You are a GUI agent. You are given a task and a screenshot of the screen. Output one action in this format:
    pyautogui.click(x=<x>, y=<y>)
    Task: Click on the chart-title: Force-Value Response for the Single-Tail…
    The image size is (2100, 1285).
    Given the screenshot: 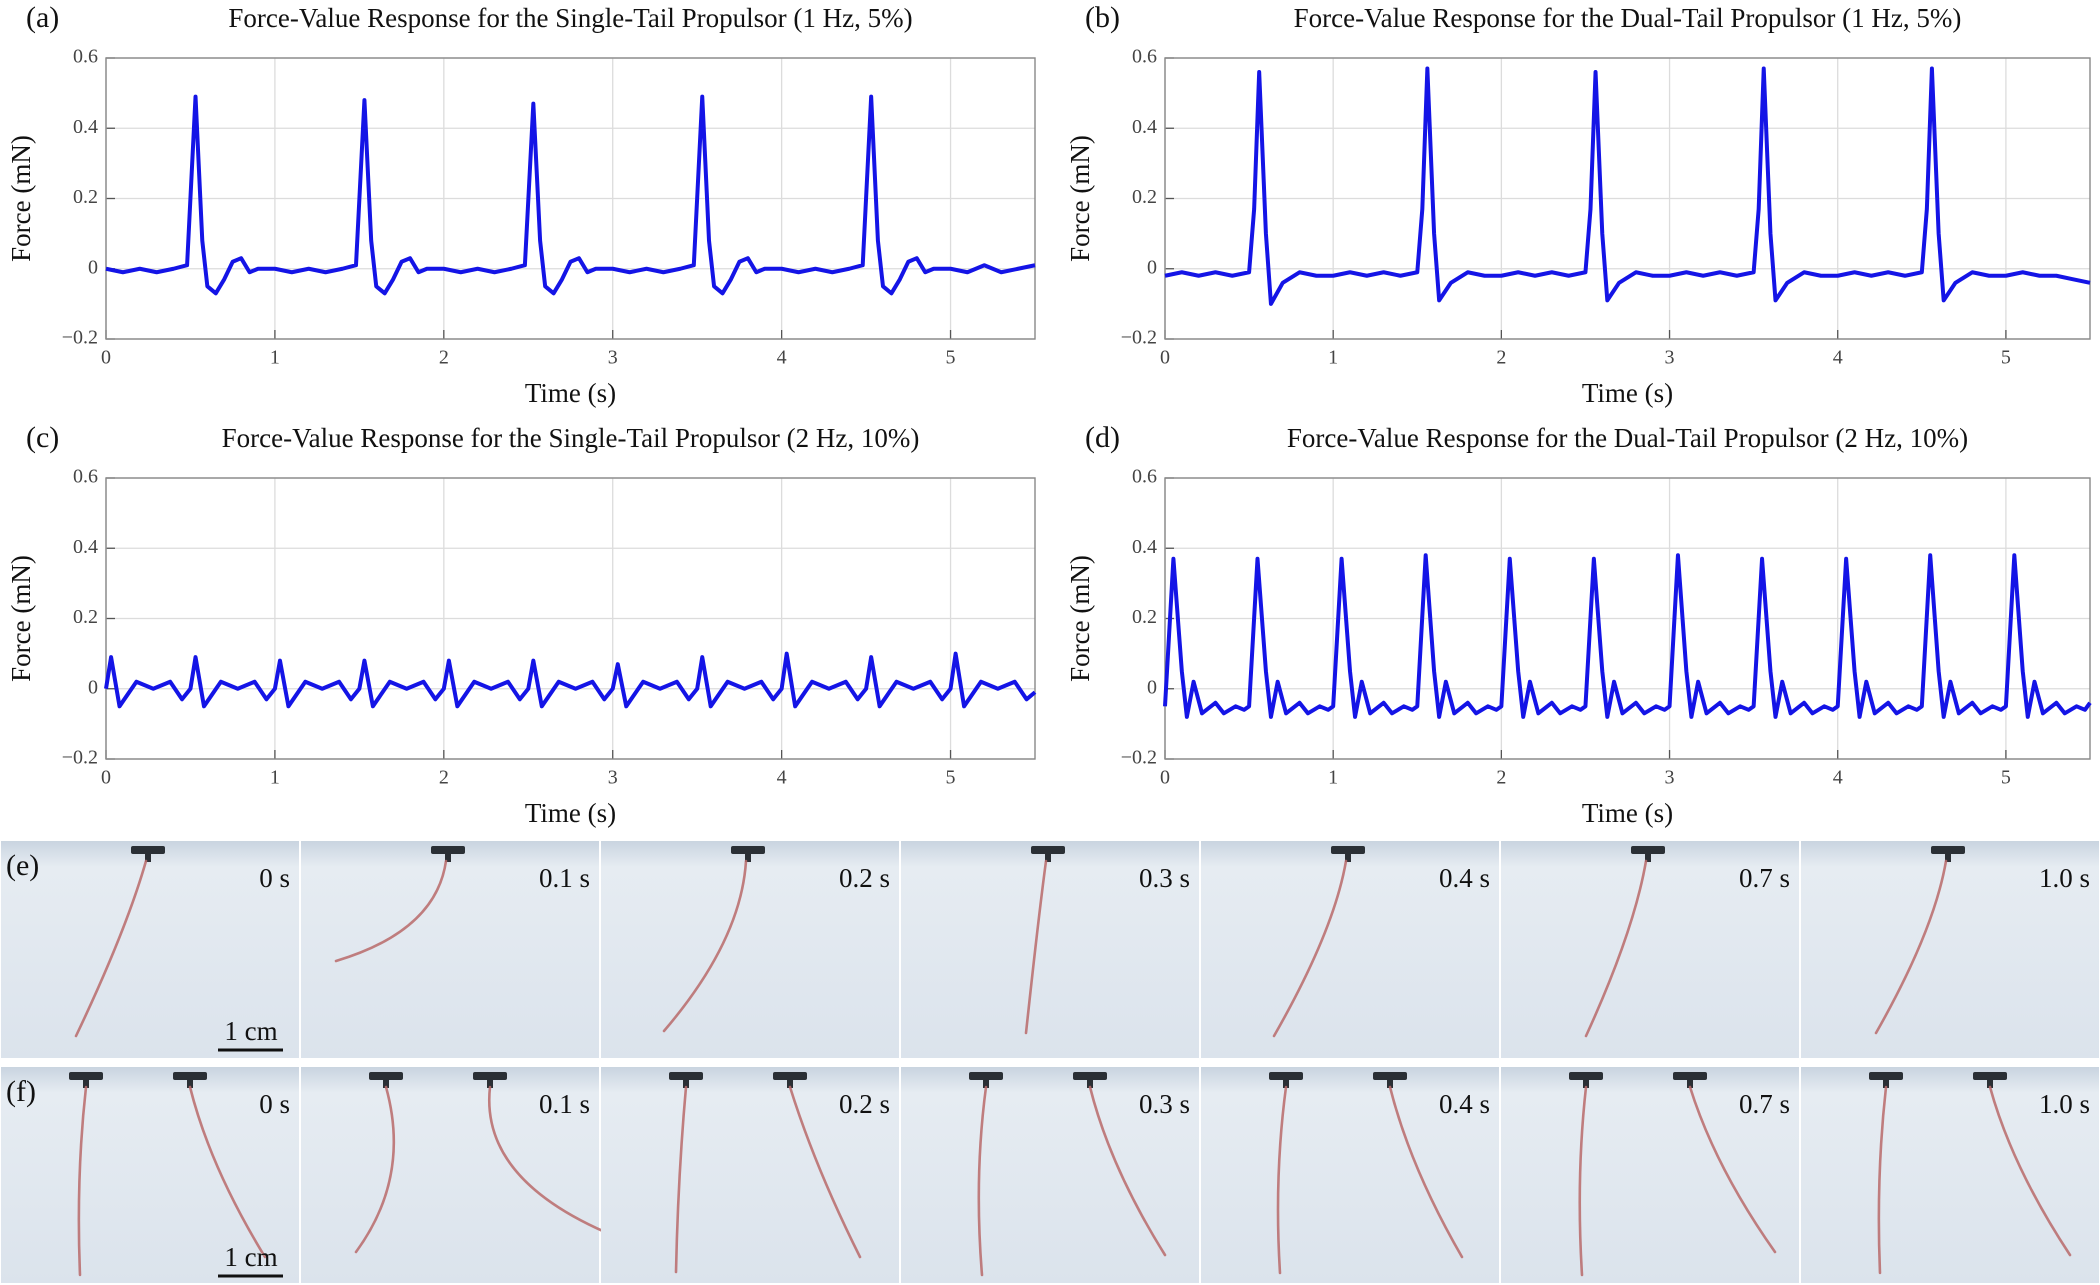 What is the action you would take?
    pyautogui.click(x=571, y=438)
    